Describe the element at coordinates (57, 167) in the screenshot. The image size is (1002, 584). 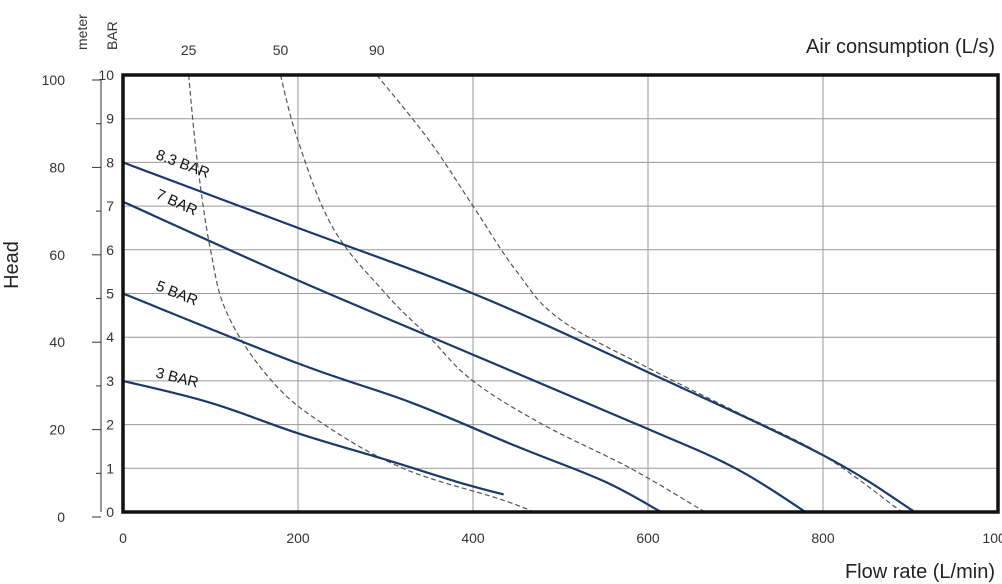
I see `meter-tick-label-80: 80` at that location.